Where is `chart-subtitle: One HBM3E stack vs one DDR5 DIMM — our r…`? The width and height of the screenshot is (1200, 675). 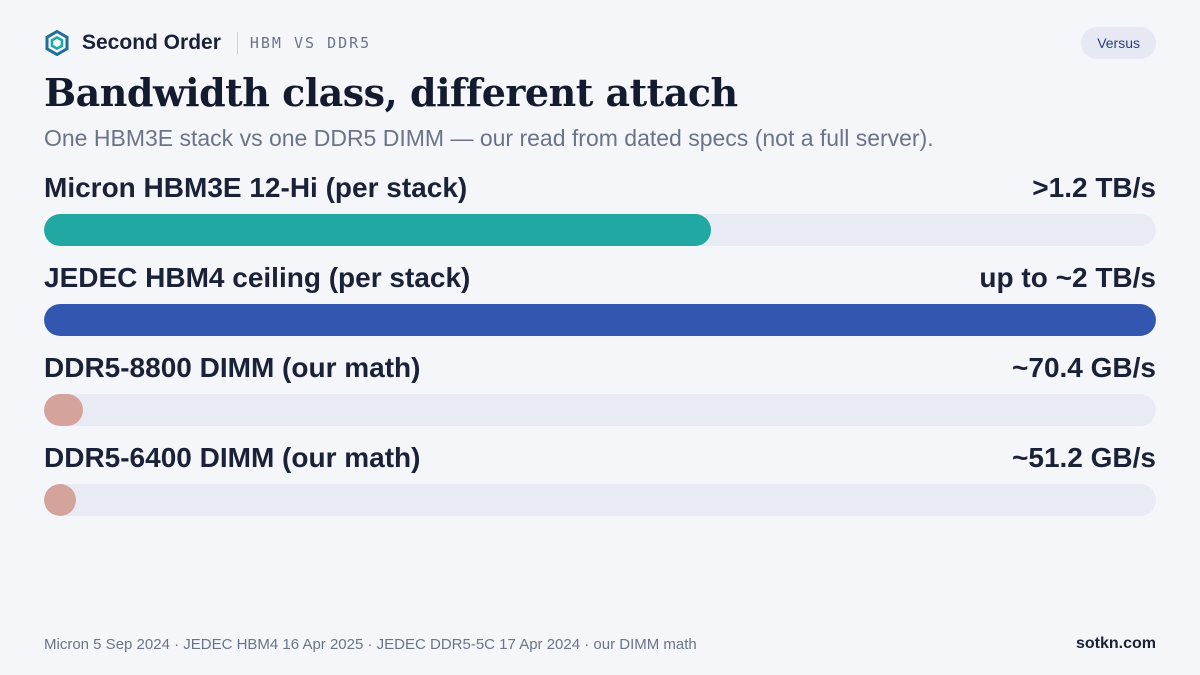
chart-subtitle: One HBM3E stack vs one DDR5 DIMM — our r… is located at coordinates (489, 138).